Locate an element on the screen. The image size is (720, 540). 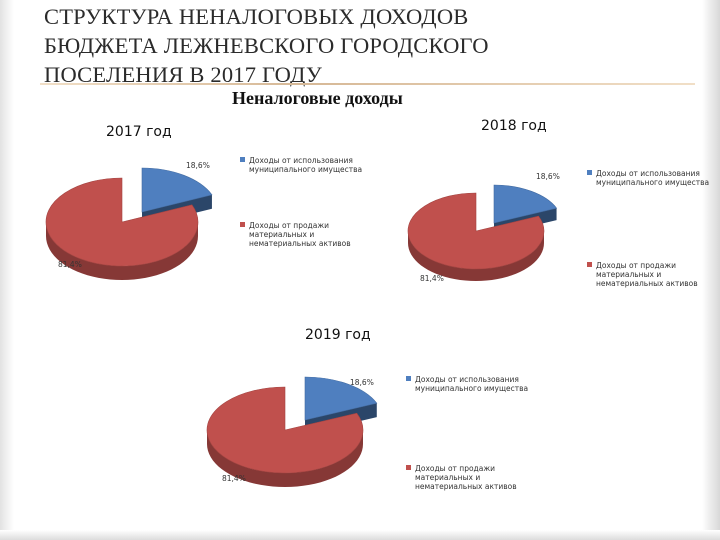
chart-2017-year-label: 2017 год is located at coordinates (139, 132).